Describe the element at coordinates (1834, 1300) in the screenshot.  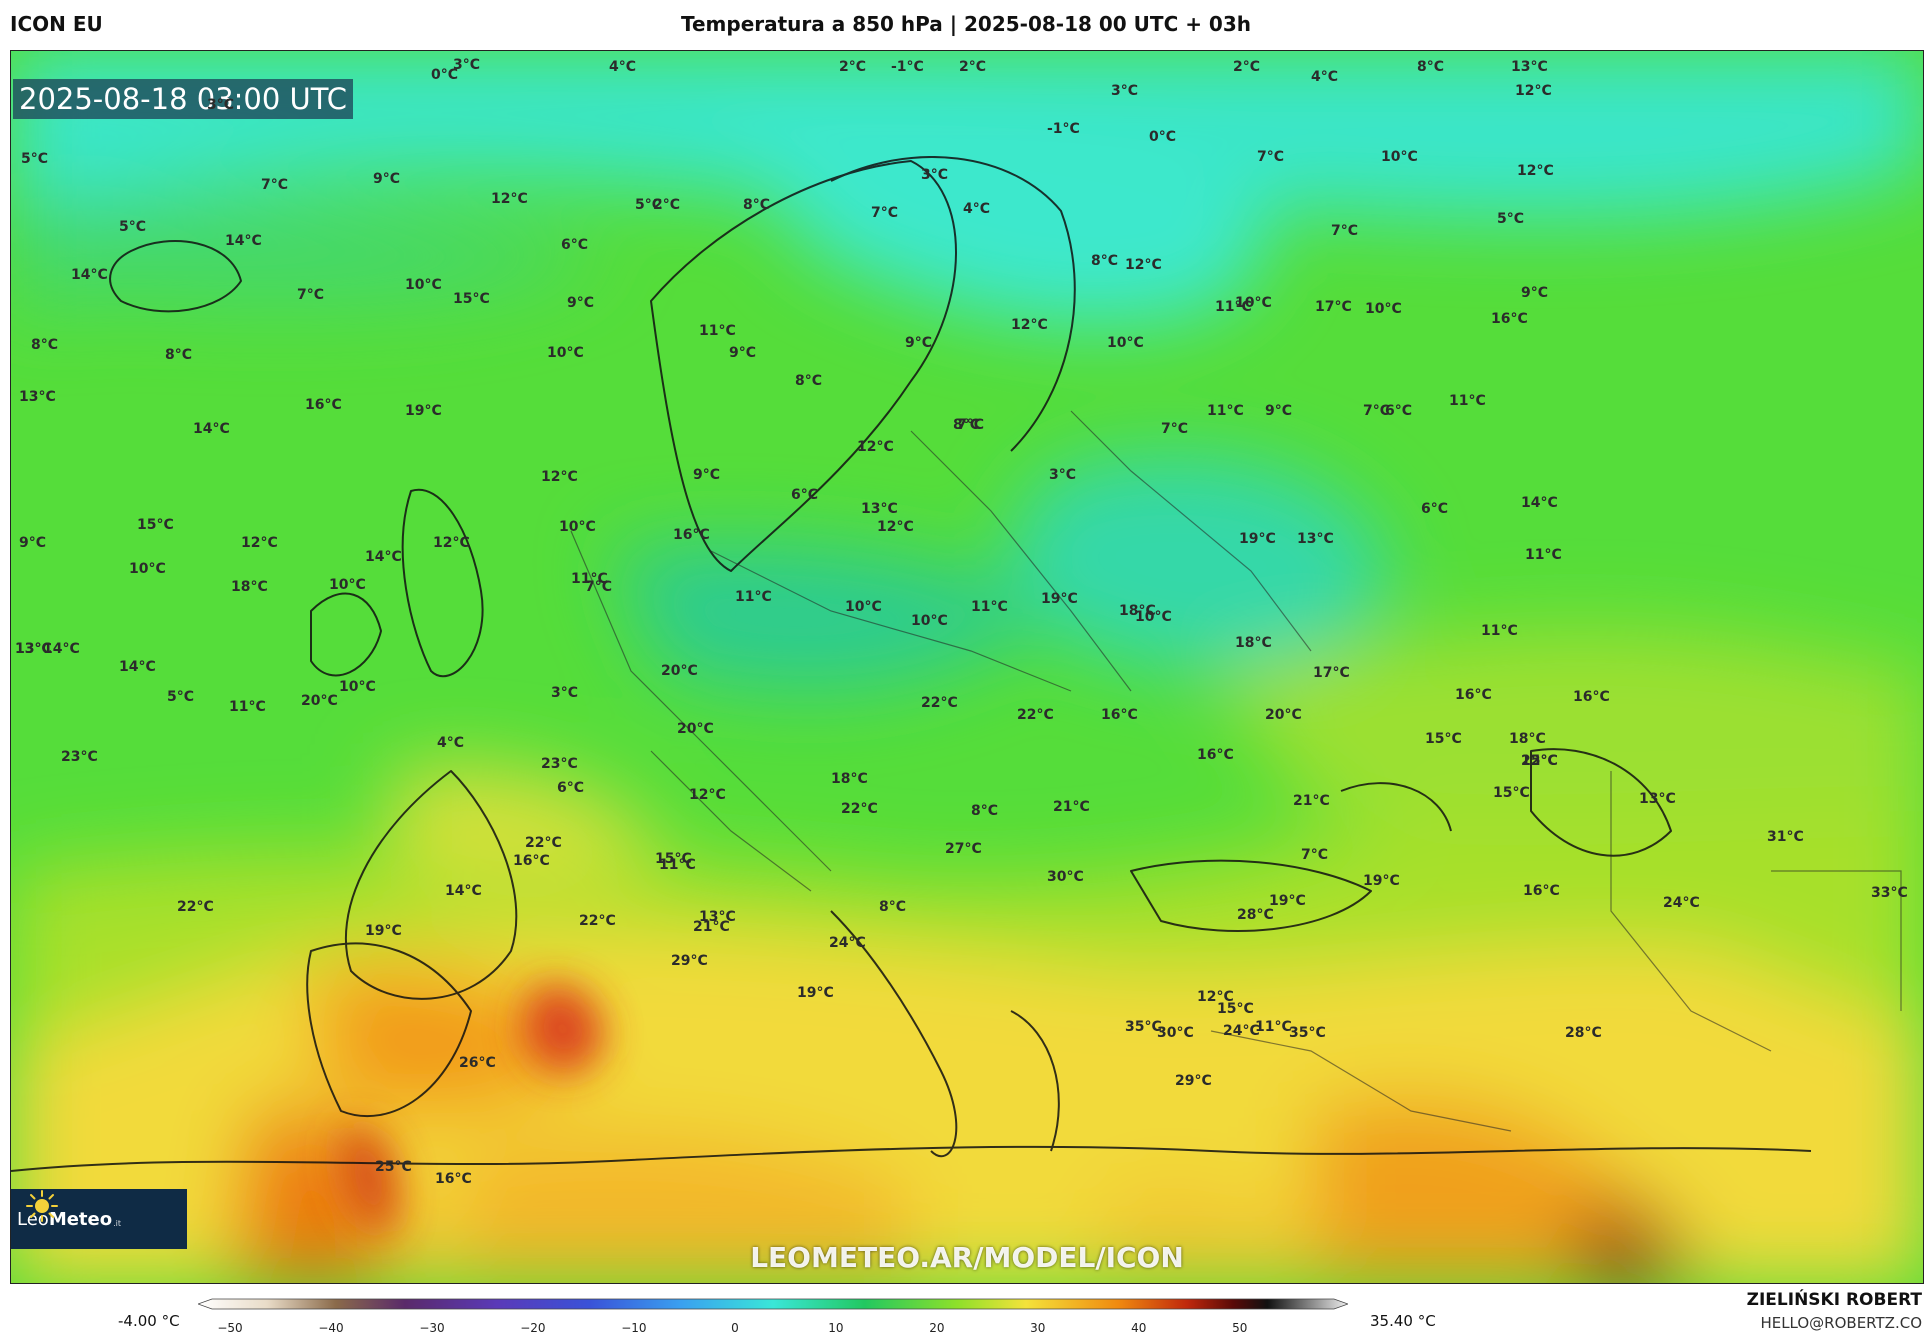
I see `author-name: ZIELIŃSKI ROBERT` at that location.